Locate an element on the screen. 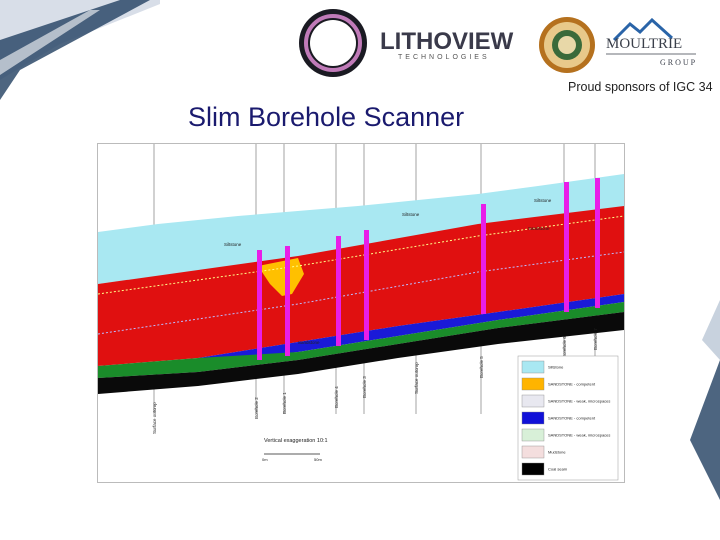  moultrie-logo-group: GROUP is located at coordinates (679, 62).